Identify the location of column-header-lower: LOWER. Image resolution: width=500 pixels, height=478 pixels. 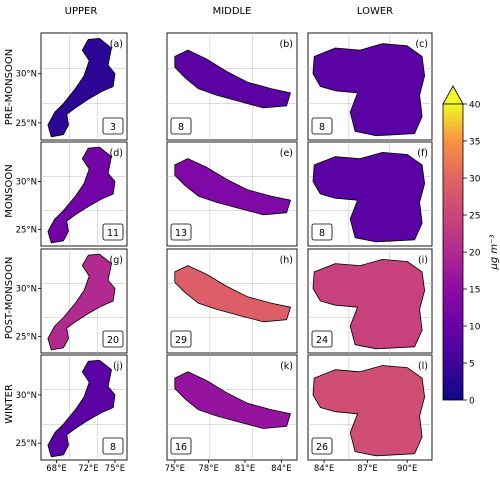
(375, 11).